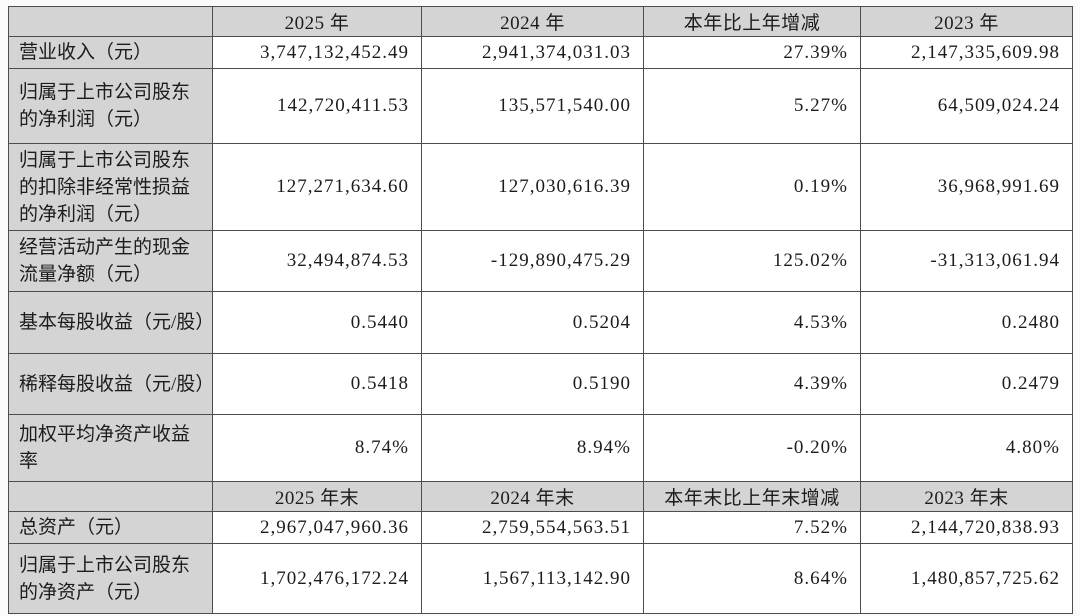 The width and height of the screenshot is (1080, 616). I want to click on row-label: 归属于上市公司股东的扣除非经常性损益的净利润（元）, so click(110, 187).